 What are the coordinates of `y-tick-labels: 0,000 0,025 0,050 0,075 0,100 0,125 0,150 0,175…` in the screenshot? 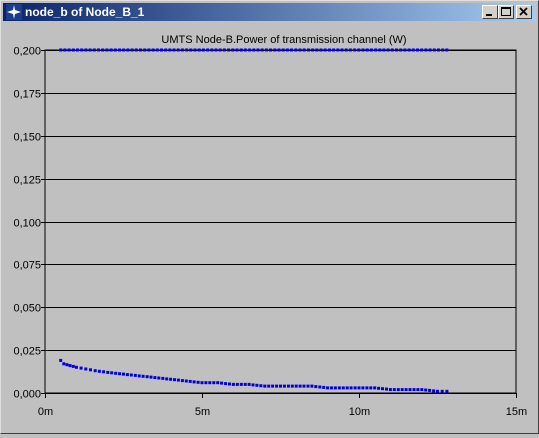 It's located at (27, 223).